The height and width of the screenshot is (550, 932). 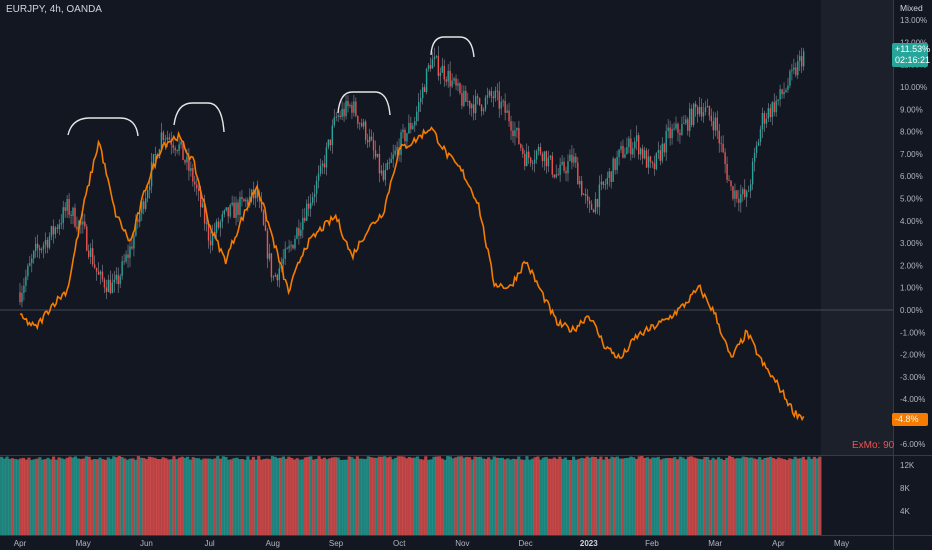 I want to click on indicator-label: ExMo: 90, so click(x=873, y=445).